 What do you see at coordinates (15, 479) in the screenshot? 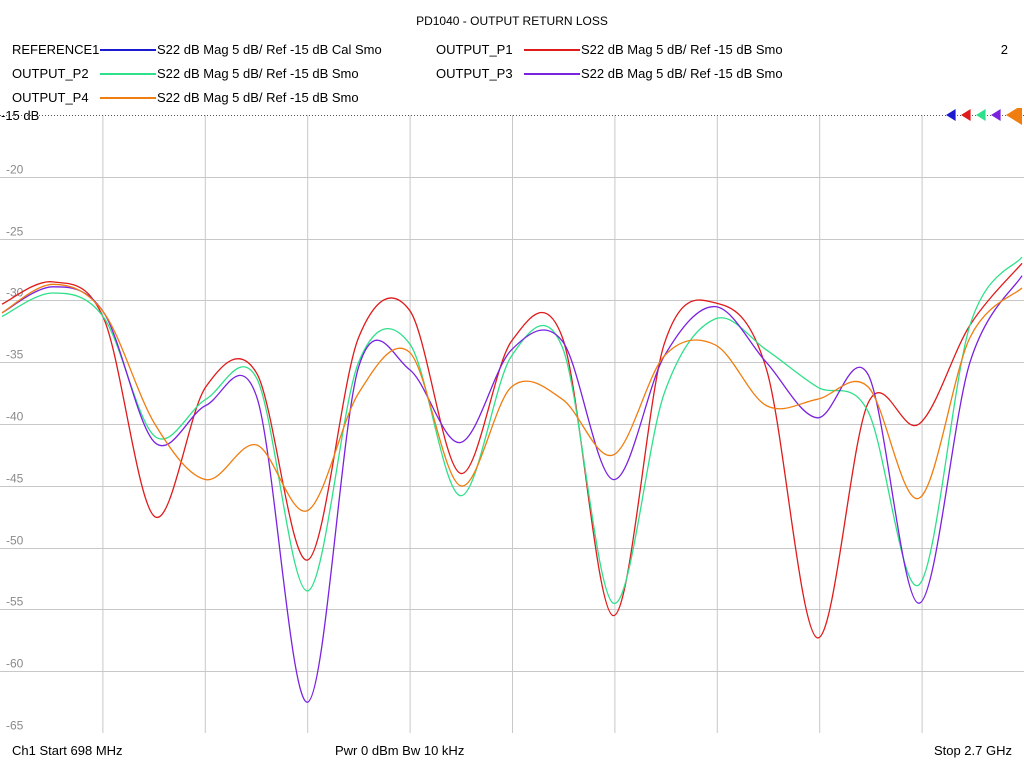
I see `y-tick-label: -45` at bounding box center [15, 479].